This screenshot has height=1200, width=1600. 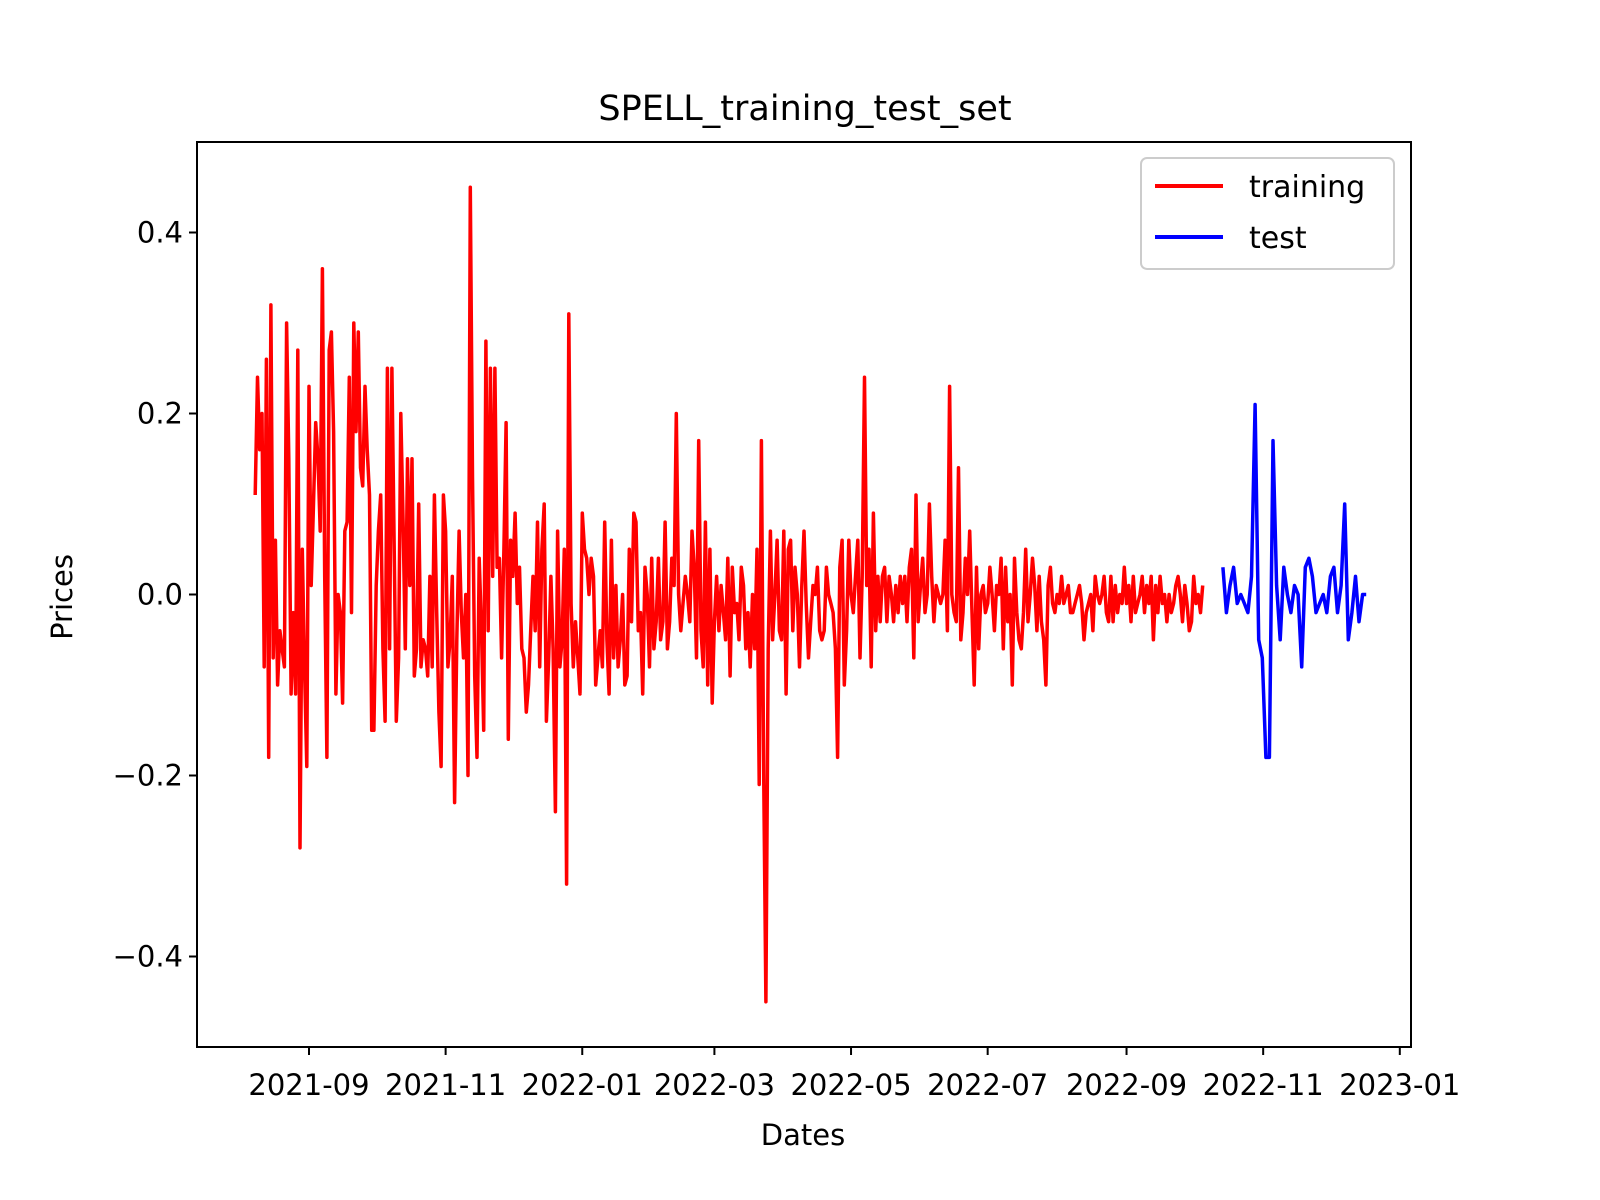 I want to click on series-line-test, so click(x=1294, y=581).